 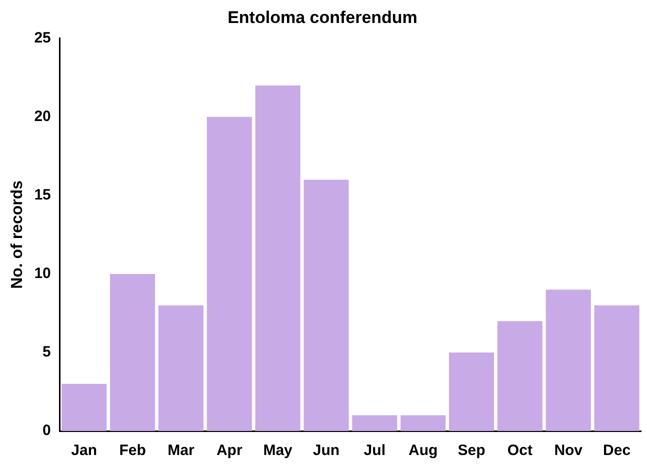 What do you see at coordinates (42, 273) in the screenshot?
I see `y-tick-label: 10` at bounding box center [42, 273].